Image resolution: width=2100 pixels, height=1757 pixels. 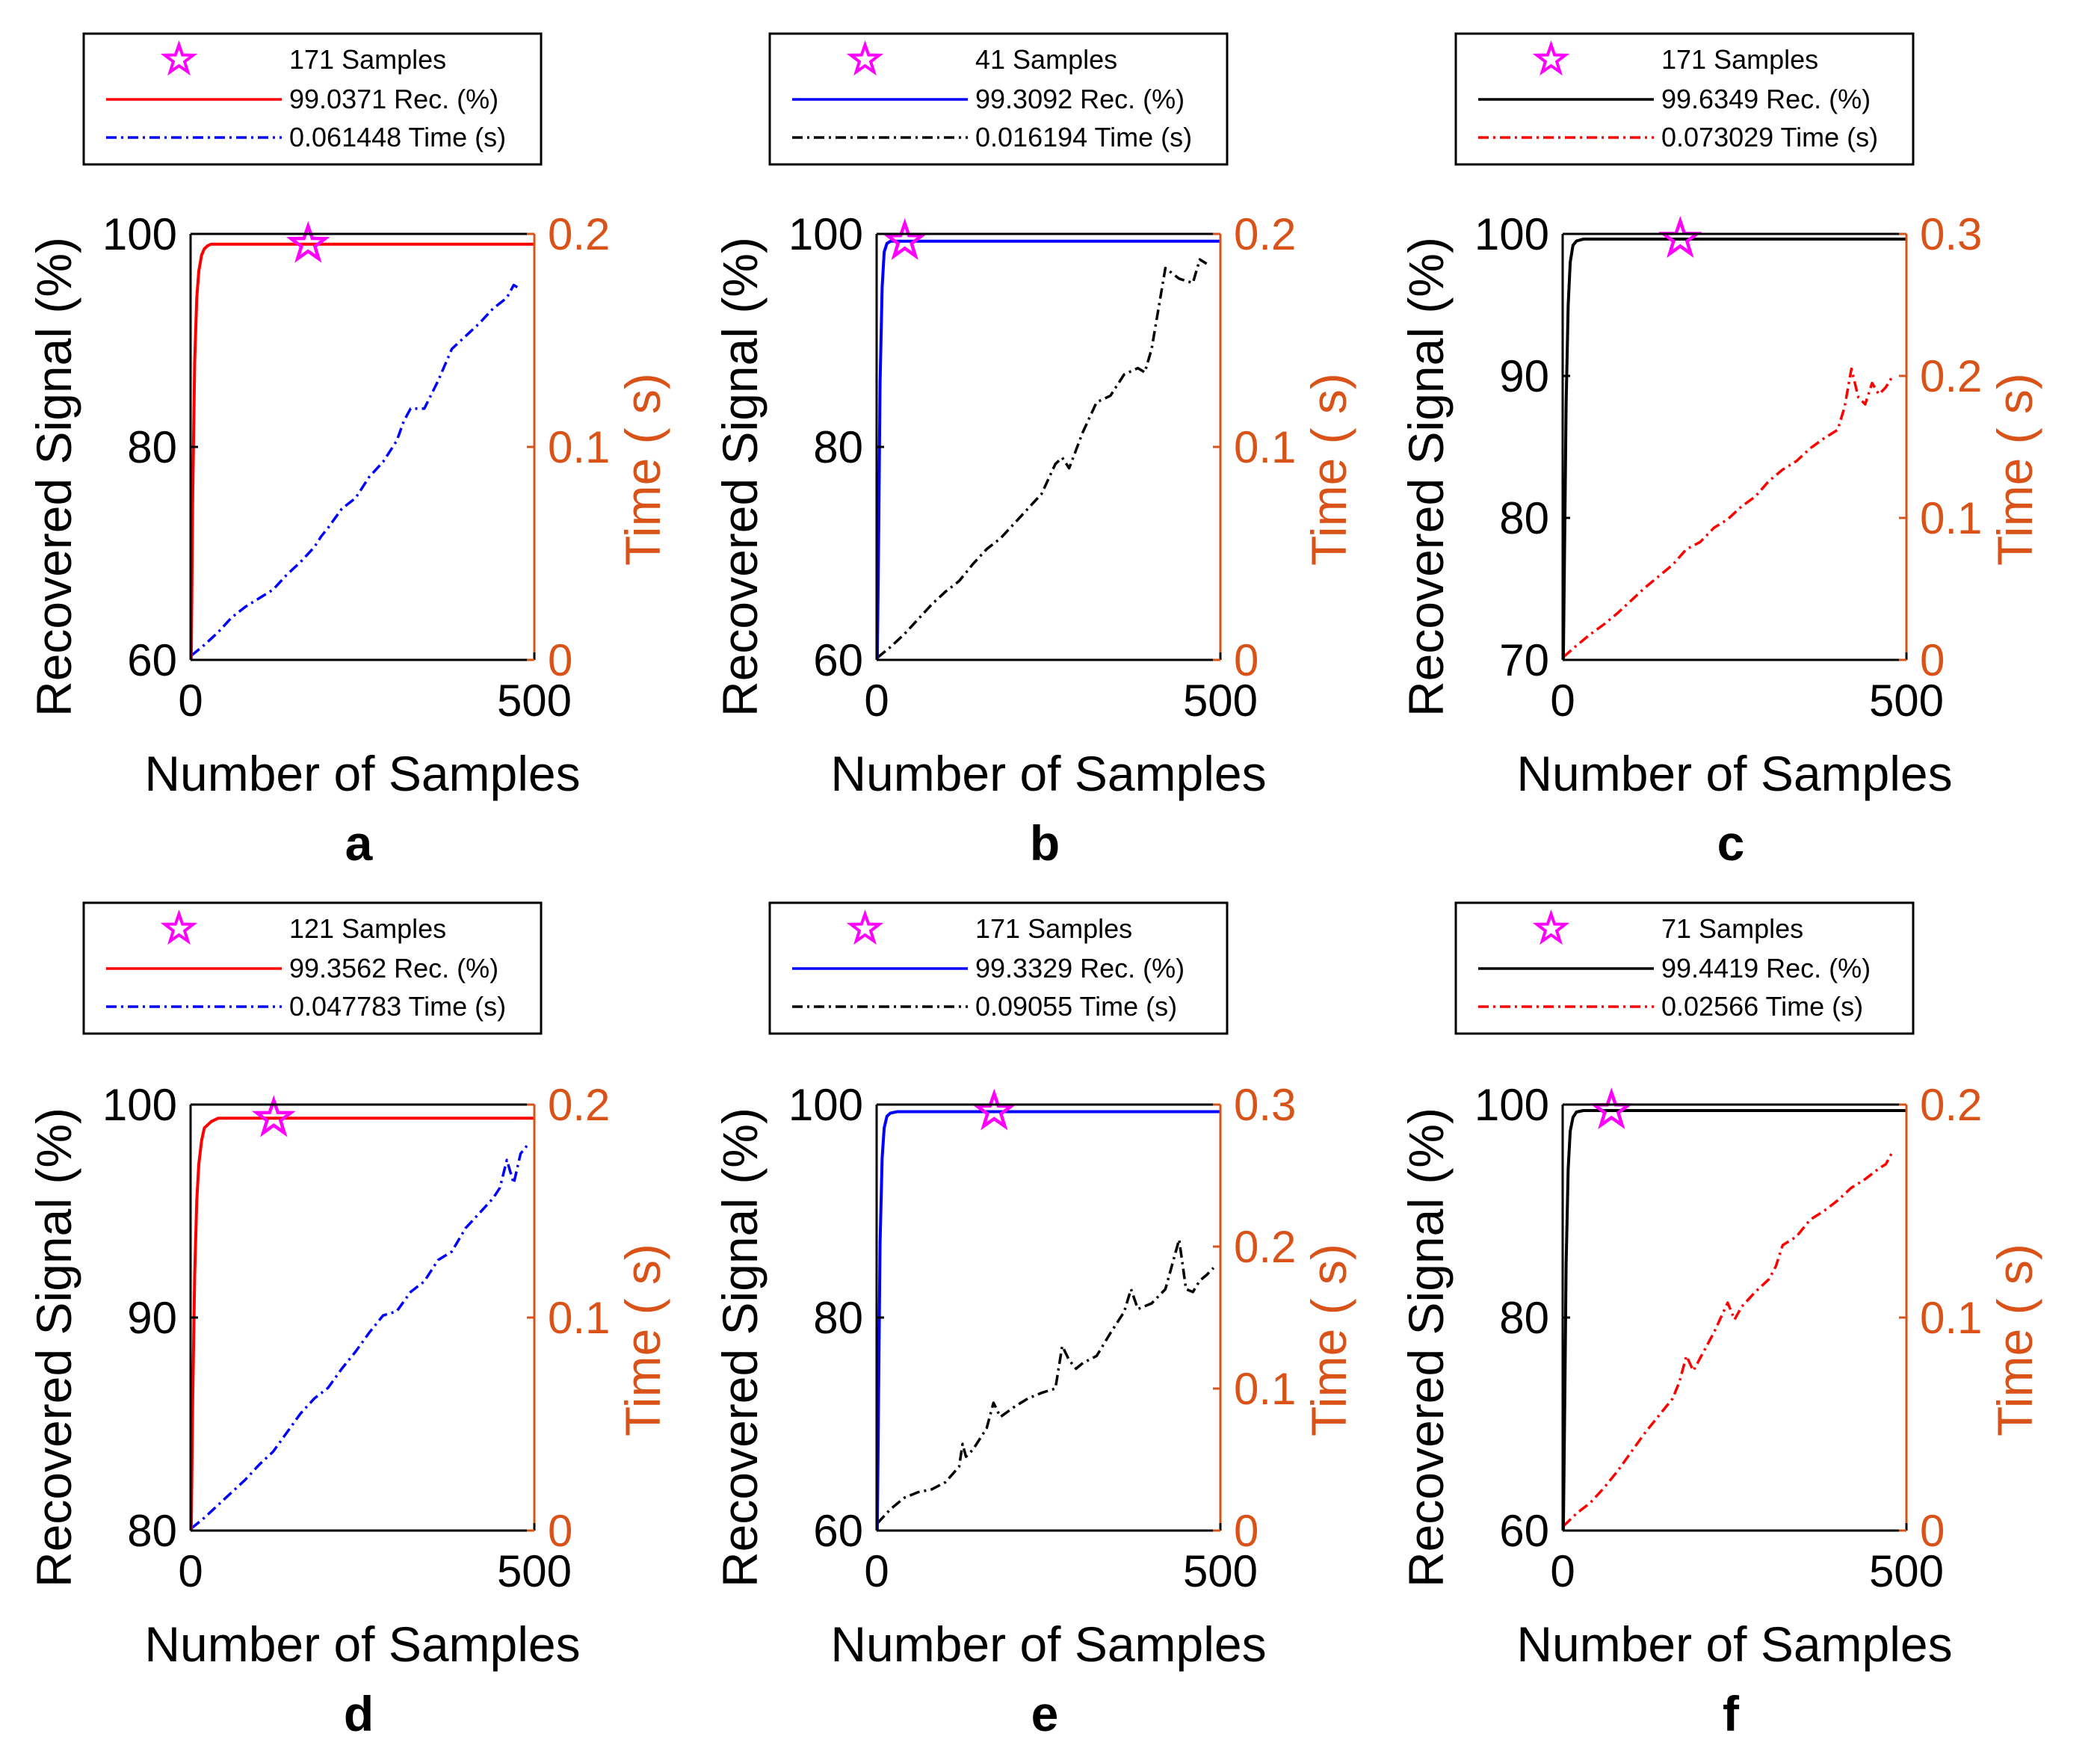 I want to click on legend-label-time: 0.047783 Time (s), so click(x=397, y=1006).